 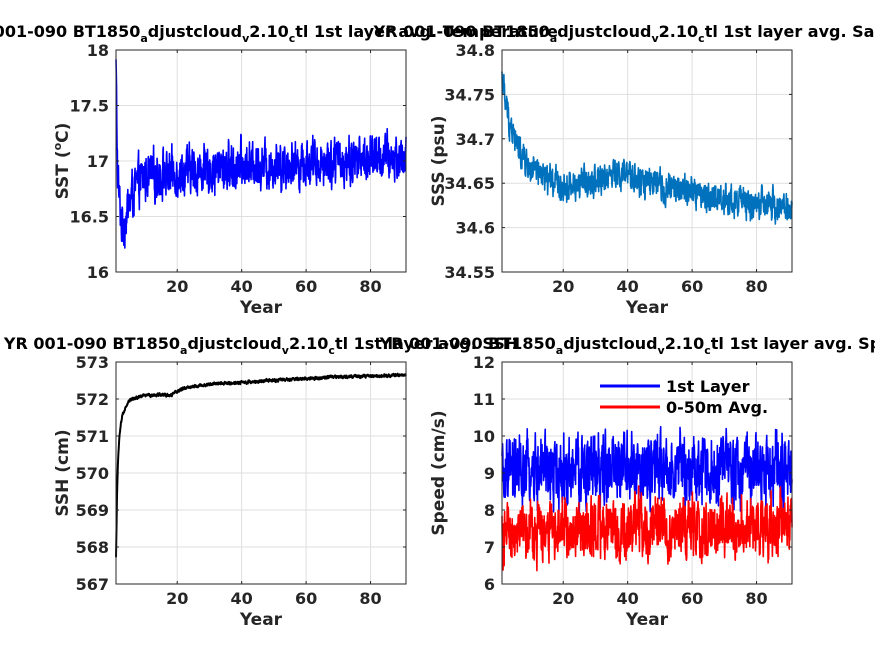 I want to click on legend-label: 0-50m Avg., so click(x=717, y=407).